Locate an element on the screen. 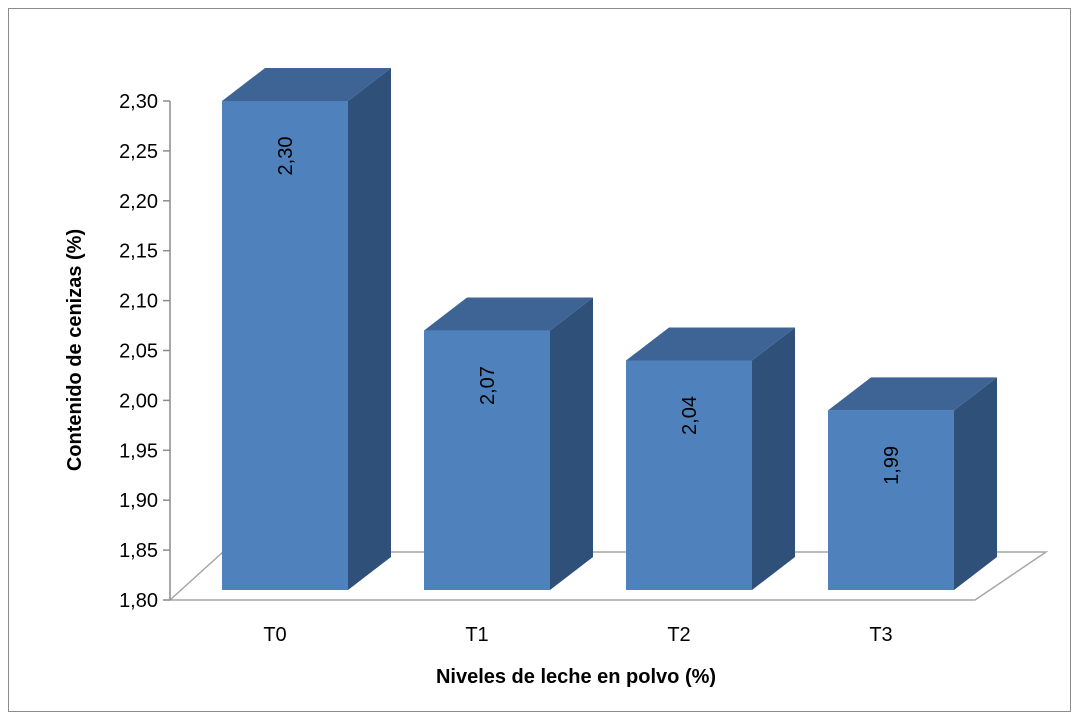 The width and height of the screenshot is (1081, 722). x-tick-label-T0: T0 is located at coordinates (274, 635).